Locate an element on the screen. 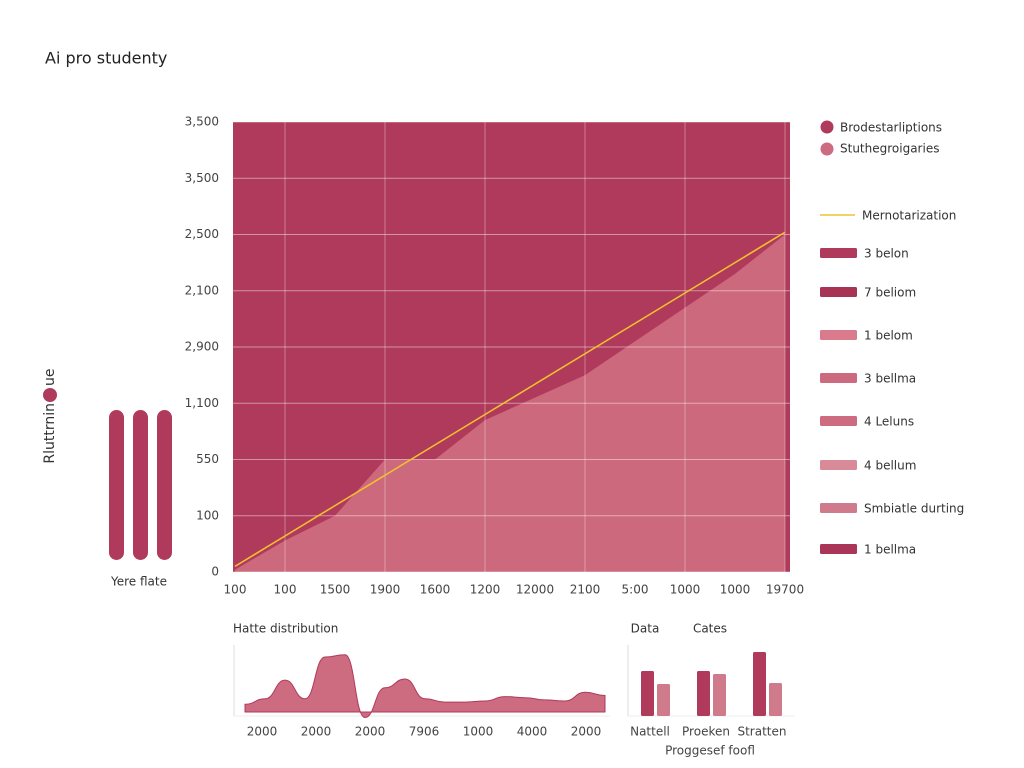 This screenshot has width=1024, height=768. x-tick-label: 5:00 is located at coordinates (635, 590).